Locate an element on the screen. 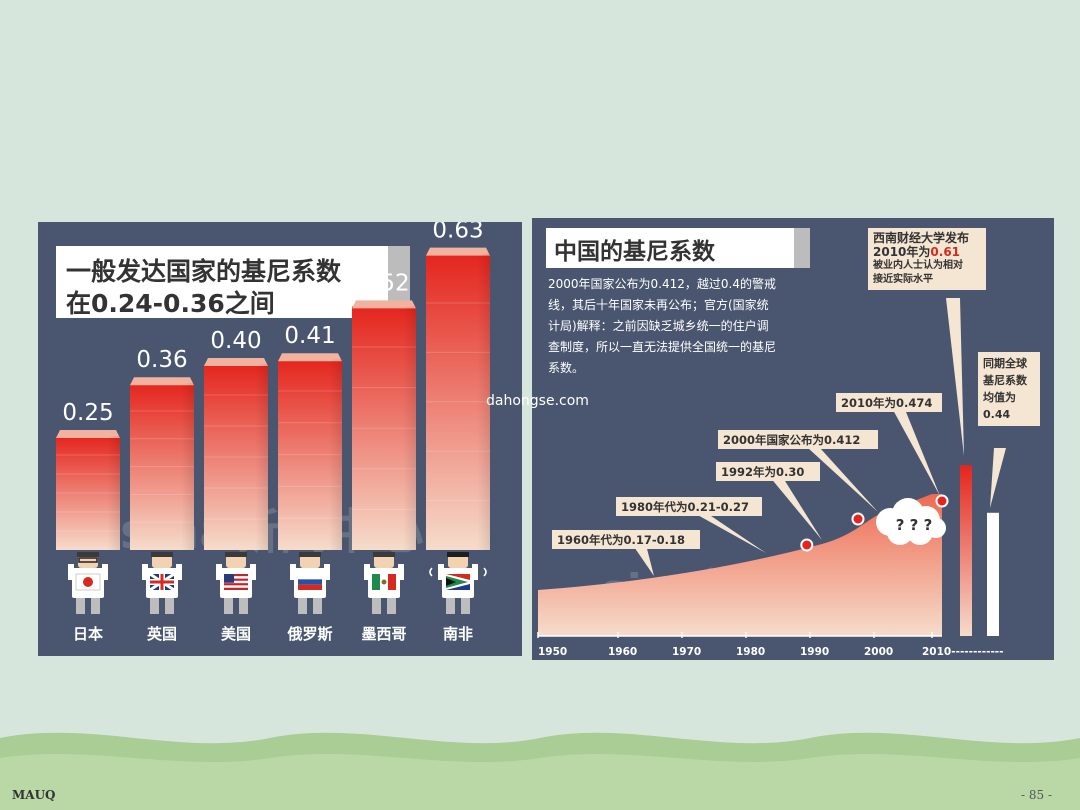 The height and width of the screenshot is (810, 1080). bar-value-label: 0.41 is located at coordinates (309, 336).